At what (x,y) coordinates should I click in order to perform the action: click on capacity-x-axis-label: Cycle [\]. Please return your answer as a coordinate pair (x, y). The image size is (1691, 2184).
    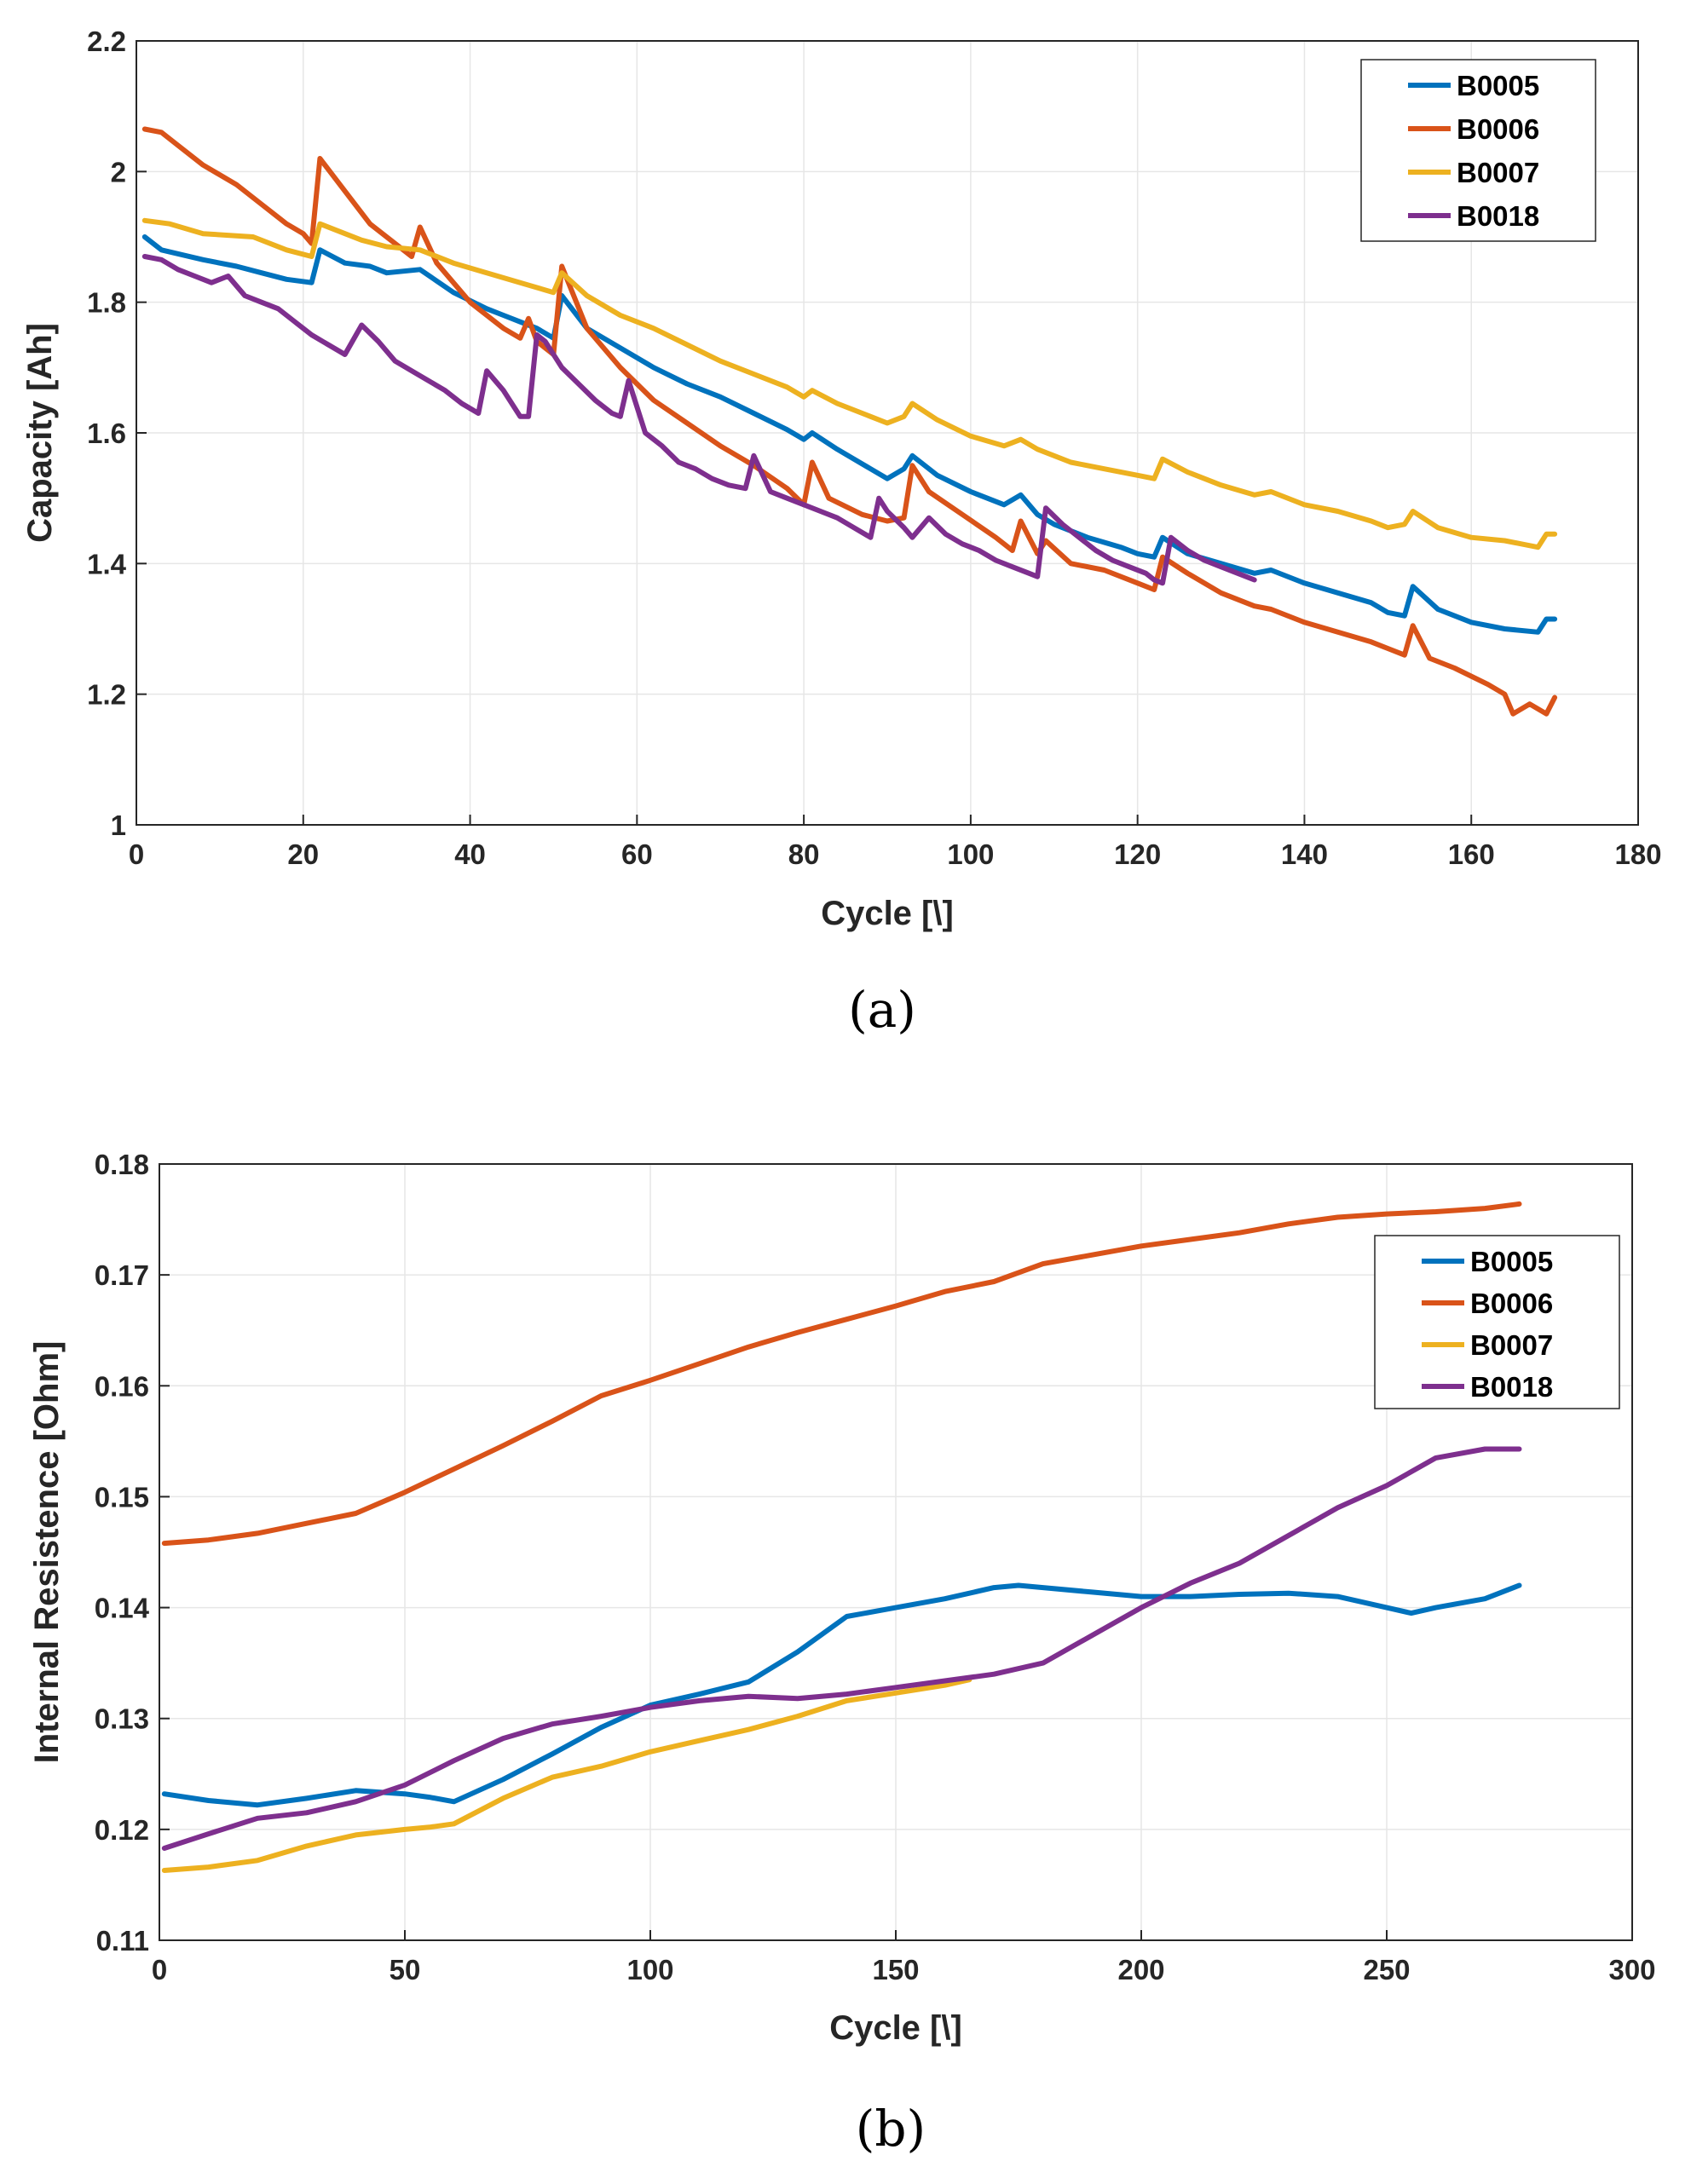
    Looking at the image, I should click on (887, 914).